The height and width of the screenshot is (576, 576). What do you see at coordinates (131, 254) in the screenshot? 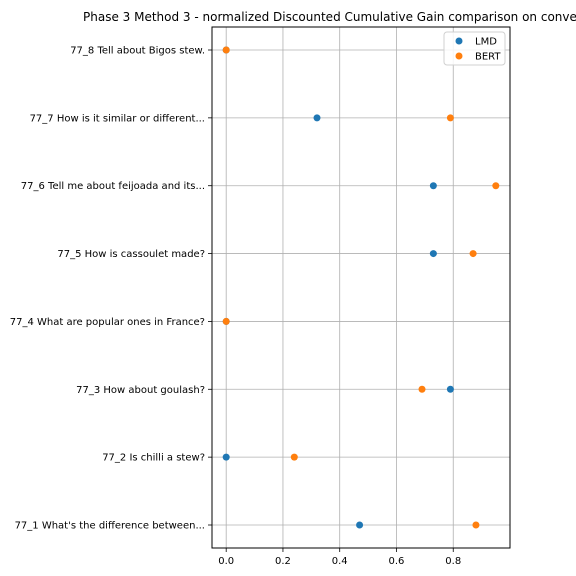
I see `y-tick-label: 77_5 How is cassoulet made?` at bounding box center [131, 254].